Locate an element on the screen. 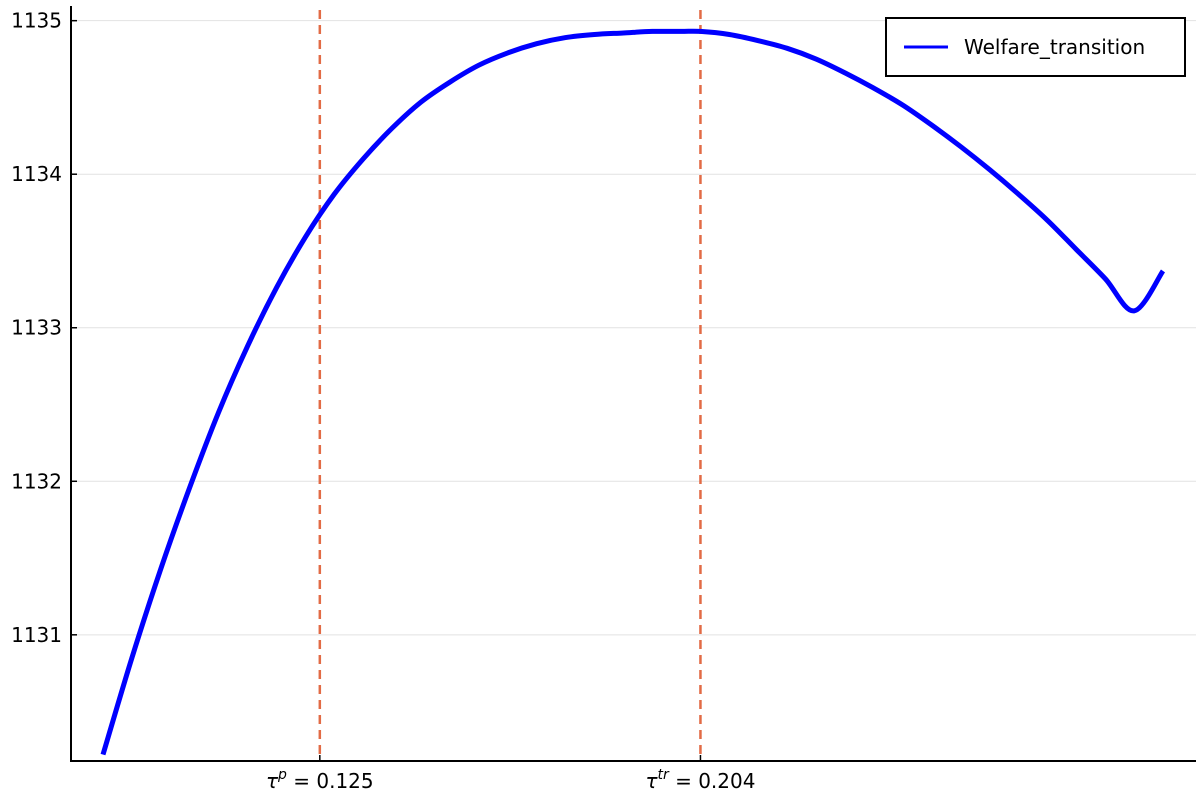 This screenshot has width=1200, height=800. y-tick-label: 1134 is located at coordinates (36, 174).